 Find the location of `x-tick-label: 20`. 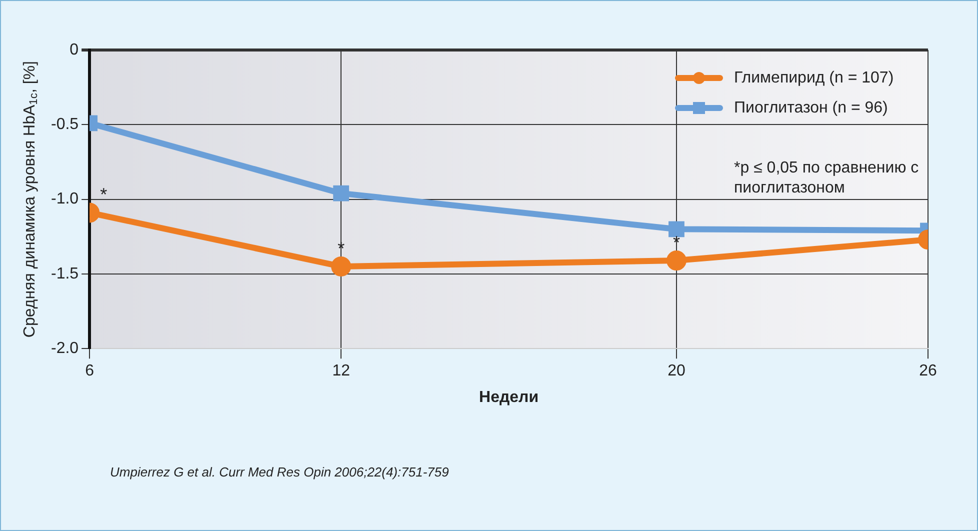

x-tick-label: 20 is located at coordinates (677, 371).